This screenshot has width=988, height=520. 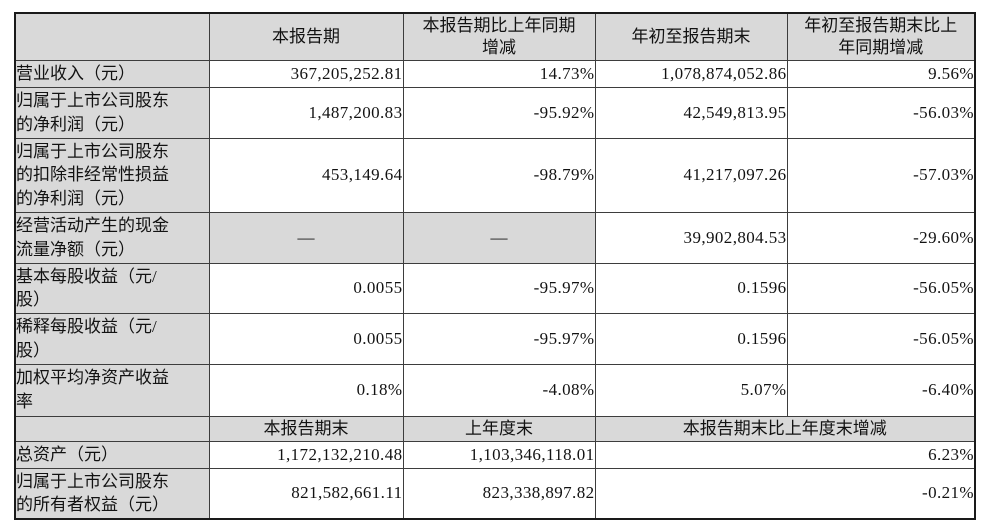 What do you see at coordinates (691, 390) in the screenshot?
I see `metric-value: 5.07%` at bounding box center [691, 390].